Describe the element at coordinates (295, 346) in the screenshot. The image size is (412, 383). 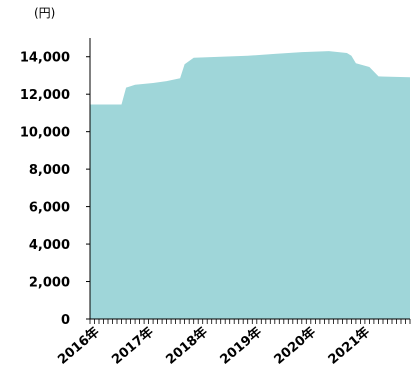
I see `x-tick-label: 2020年` at that location.